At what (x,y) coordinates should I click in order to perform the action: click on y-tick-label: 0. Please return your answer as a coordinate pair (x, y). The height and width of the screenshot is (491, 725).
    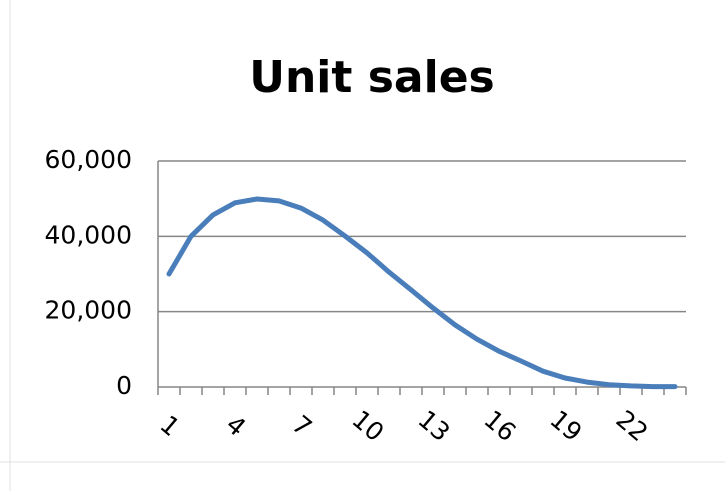
    Looking at the image, I should click on (124, 385).